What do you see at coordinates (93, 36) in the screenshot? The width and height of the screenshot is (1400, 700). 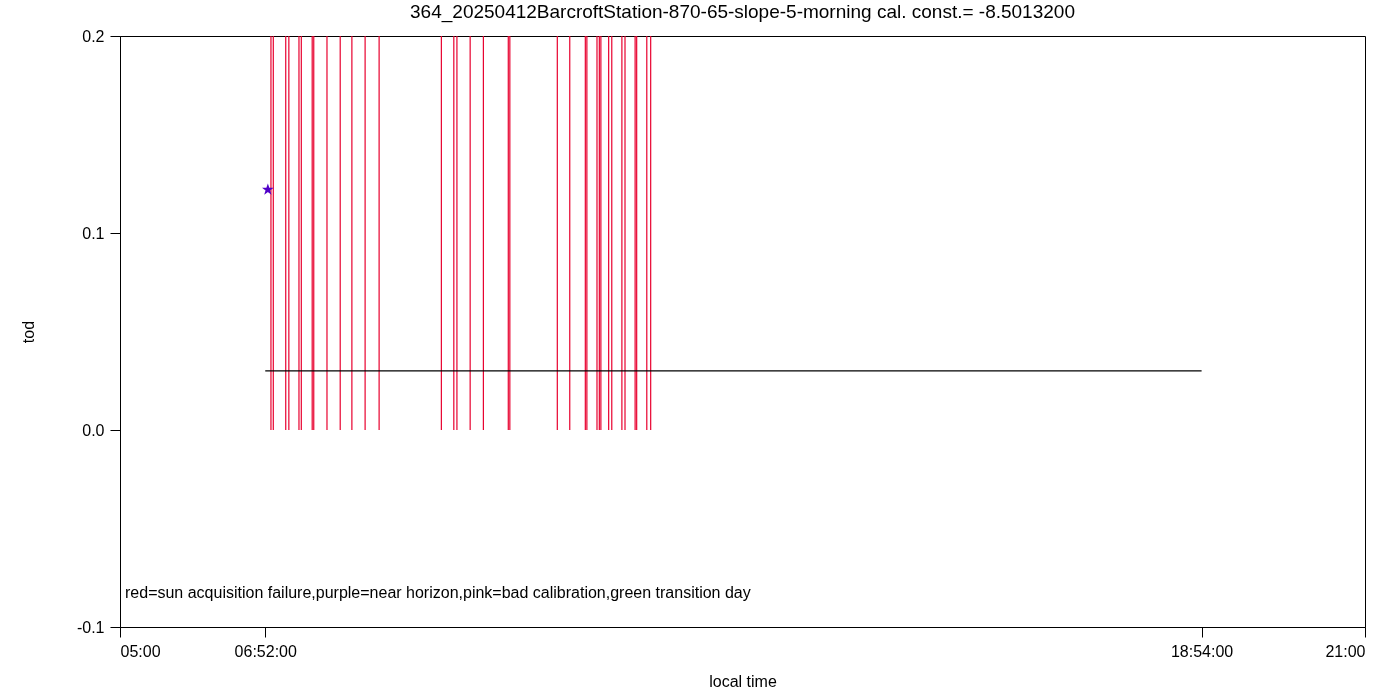 I see `y-tick-label: 0.2` at bounding box center [93, 36].